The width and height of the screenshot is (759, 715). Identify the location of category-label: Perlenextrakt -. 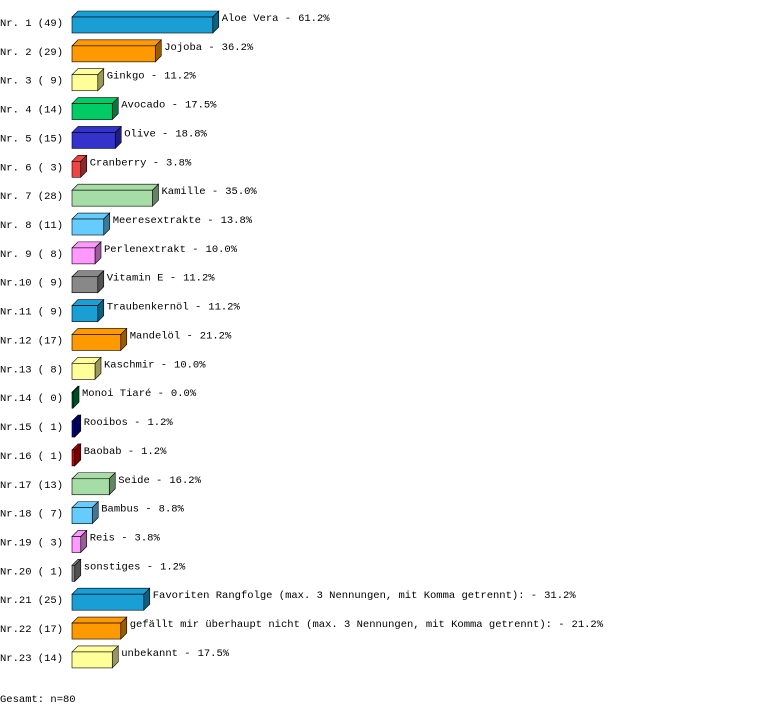
(151, 250).